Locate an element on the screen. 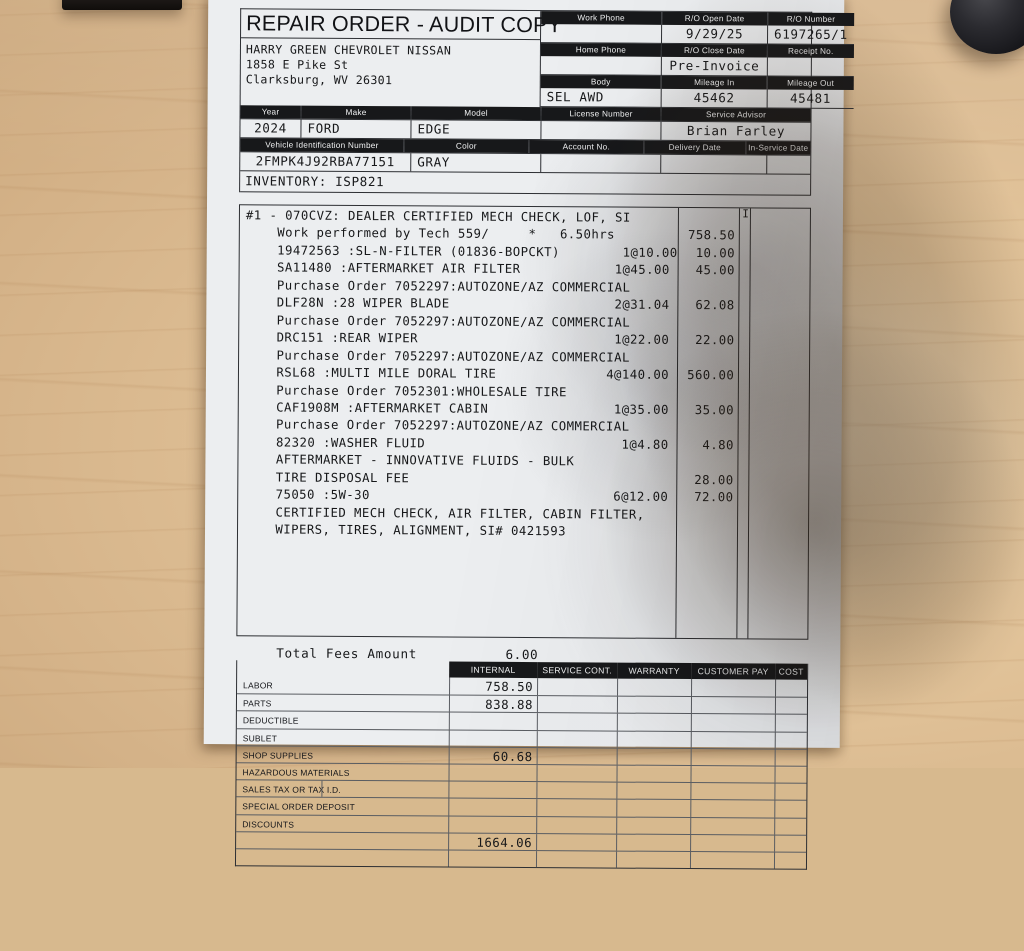 This screenshot has height=951, width=1024. totals-cell-internal: 758.50 is located at coordinates (493, 686).